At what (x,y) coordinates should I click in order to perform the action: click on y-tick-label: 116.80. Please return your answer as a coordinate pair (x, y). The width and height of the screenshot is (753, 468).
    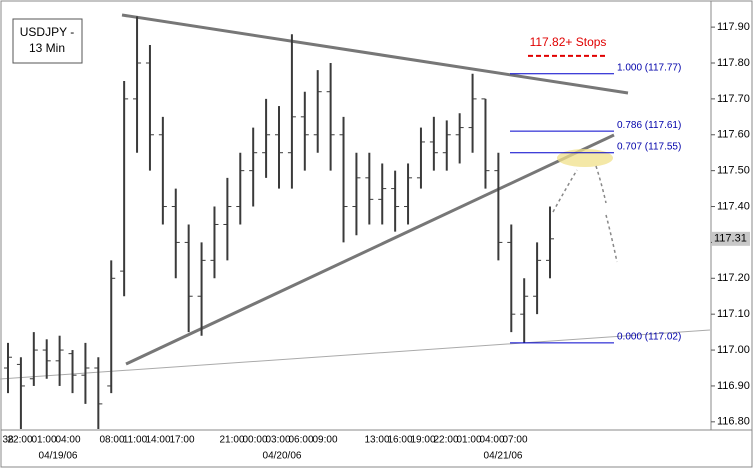
    Looking at the image, I should click on (733, 422).